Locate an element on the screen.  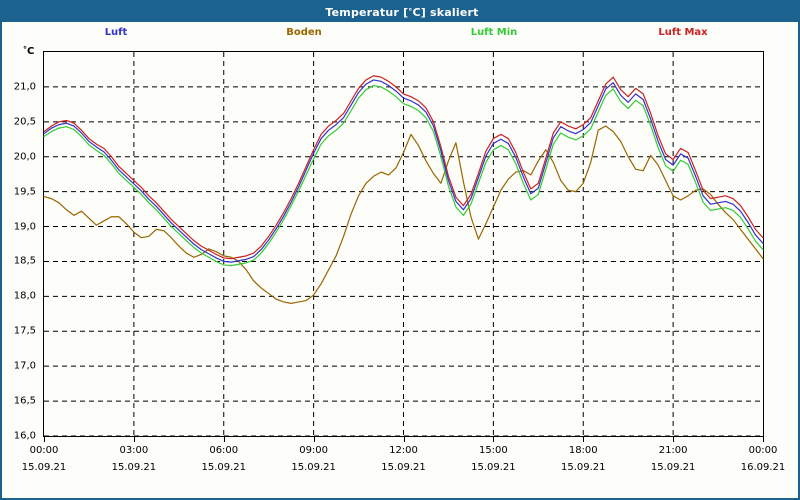
y-axis-unit-label: °C is located at coordinates (29, 51).